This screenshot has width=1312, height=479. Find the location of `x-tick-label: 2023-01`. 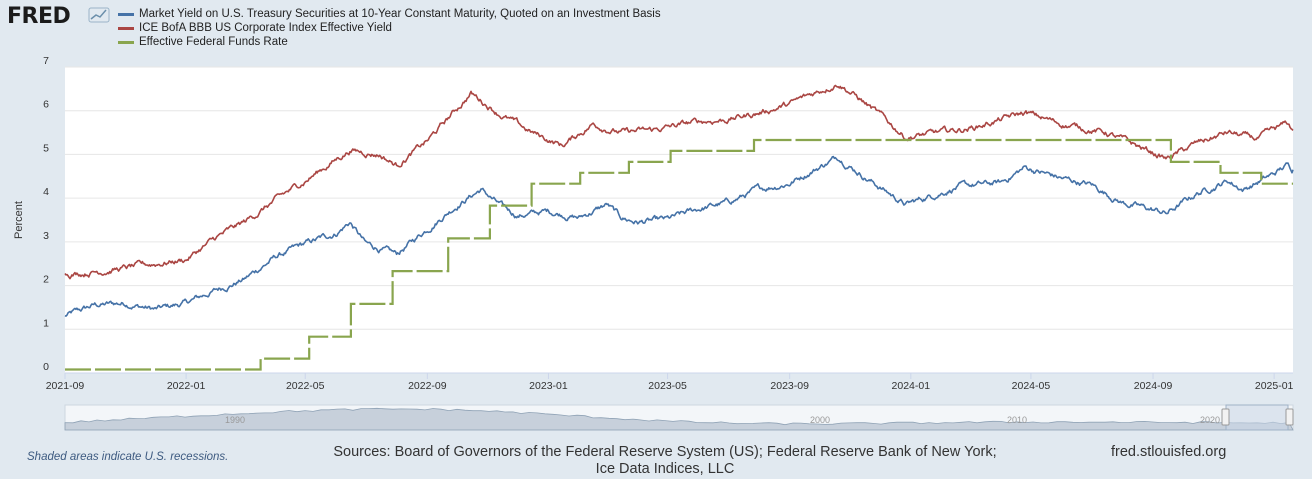

x-tick-label: 2023-01 is located at coordinates (548, 386).